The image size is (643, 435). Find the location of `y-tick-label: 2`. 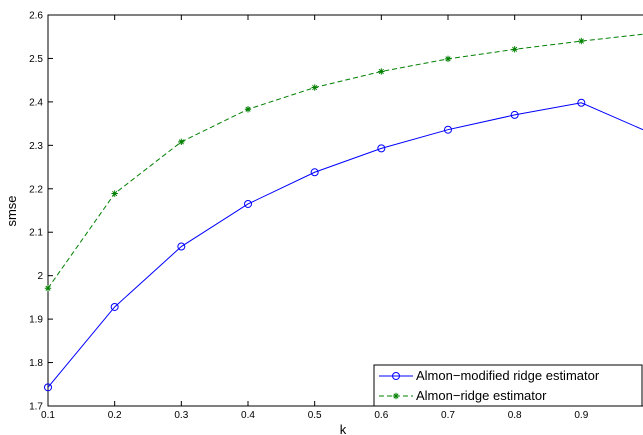

y-tick-label: 2 is located at coordinates (40, 276).